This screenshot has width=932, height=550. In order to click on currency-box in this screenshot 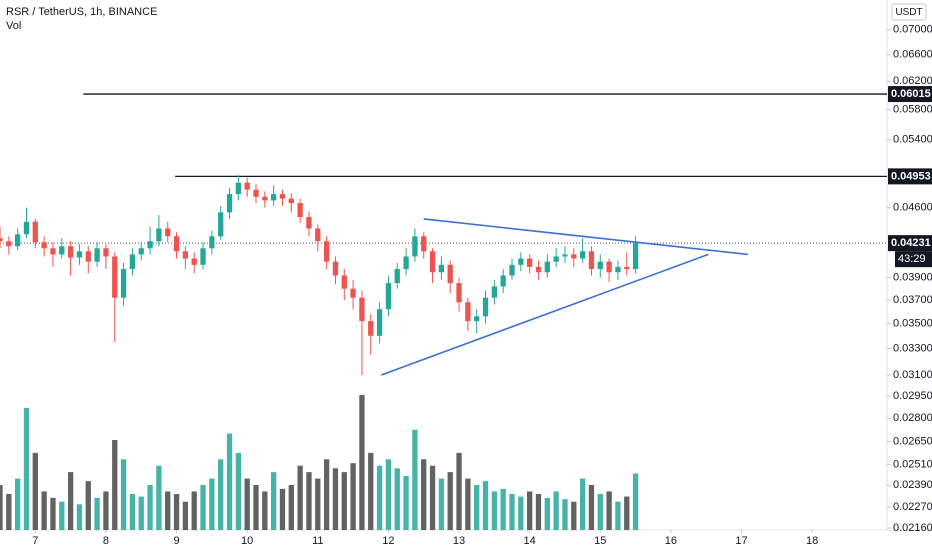, I will do `click(909, 12)`.